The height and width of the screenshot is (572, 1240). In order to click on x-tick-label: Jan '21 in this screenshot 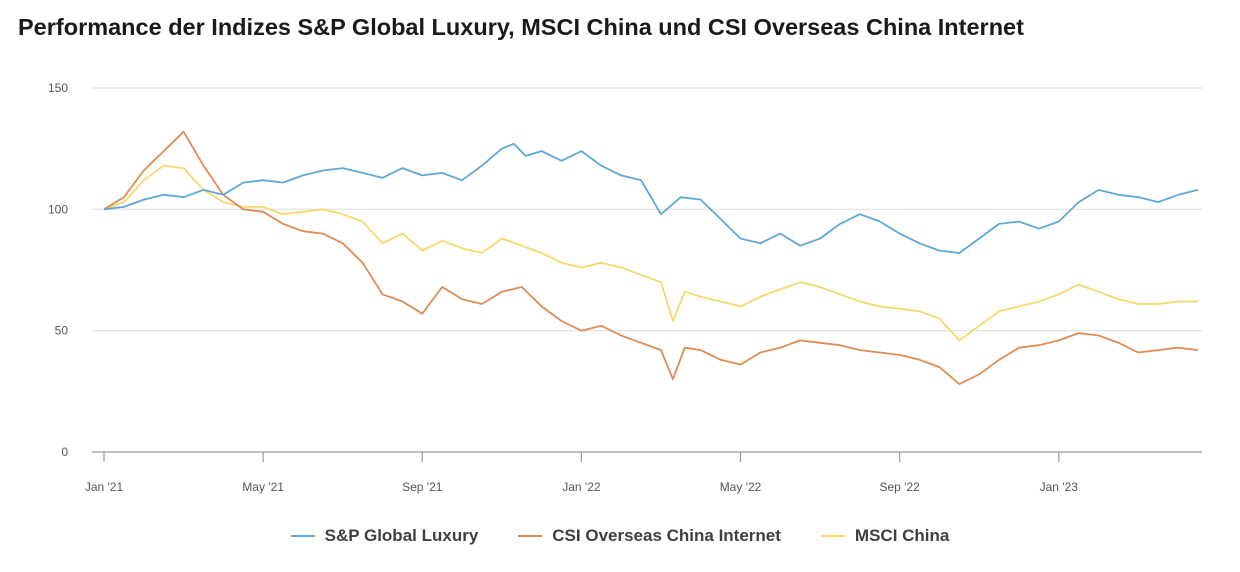, I will do `click(104, 487)`.